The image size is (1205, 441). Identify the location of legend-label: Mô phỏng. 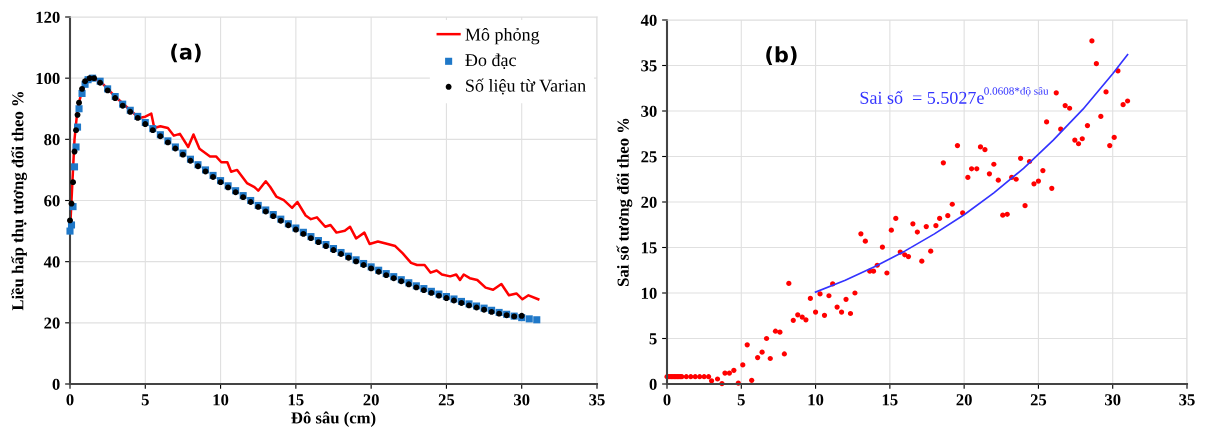
(502, 36).